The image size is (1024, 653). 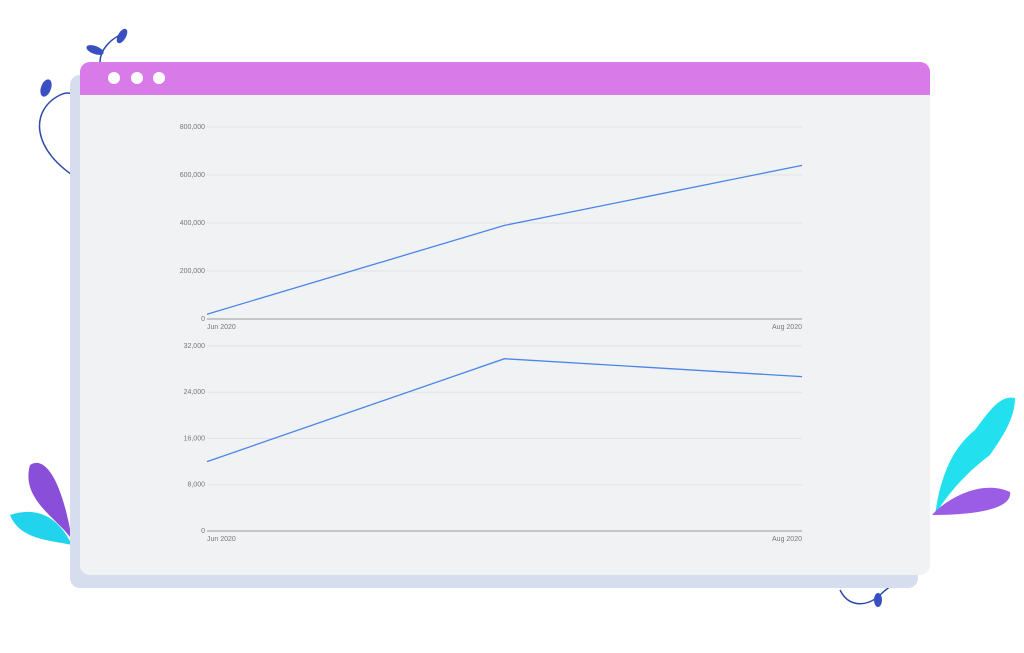 What do you see at coordinates (505, 78) in the screenshot?
I see `window-header` at bounding box center [505, 78].